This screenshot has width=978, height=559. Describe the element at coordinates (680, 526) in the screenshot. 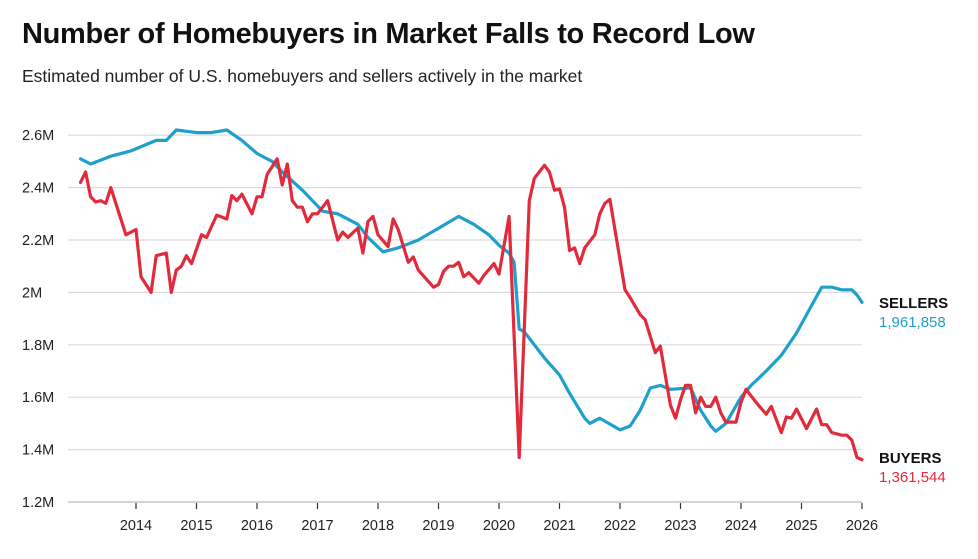

I see `x-tick-label: 2023` at that location.